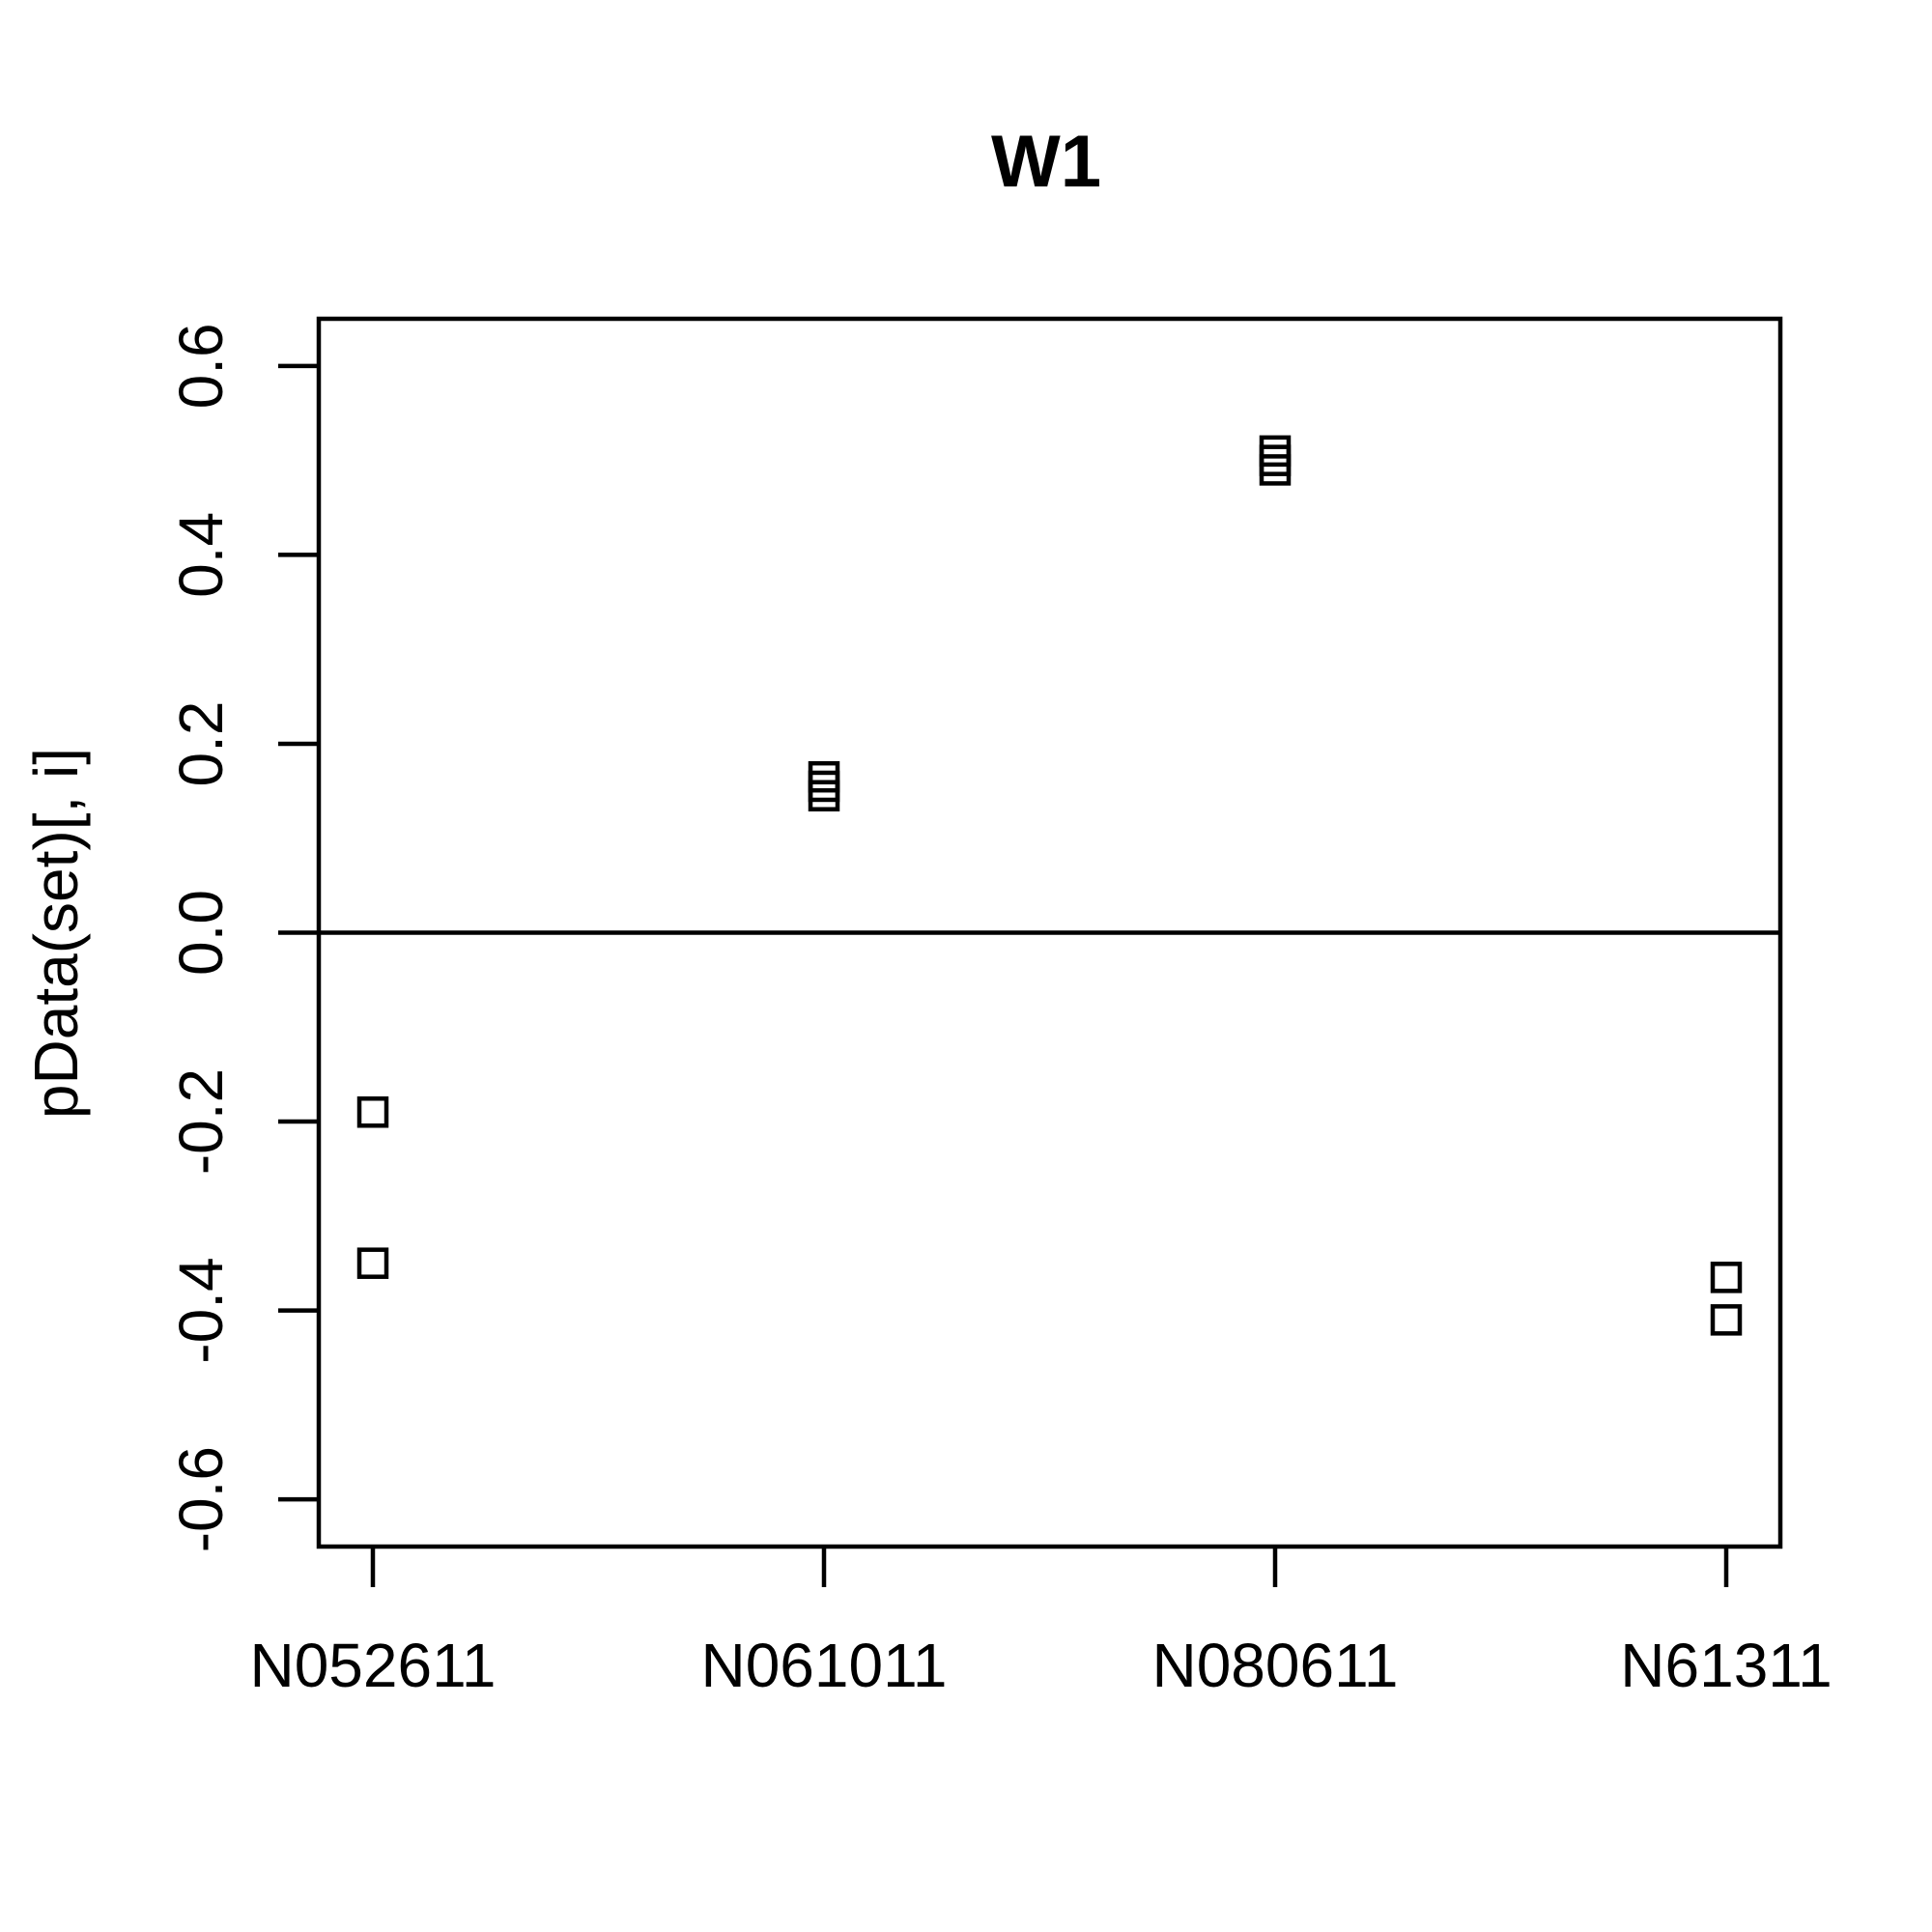 This screenshot has width=1932, height=1932. Describe the element at coordinates (201, 933) in the screenshot. I see `y-tick-label: 0.0` at that location.